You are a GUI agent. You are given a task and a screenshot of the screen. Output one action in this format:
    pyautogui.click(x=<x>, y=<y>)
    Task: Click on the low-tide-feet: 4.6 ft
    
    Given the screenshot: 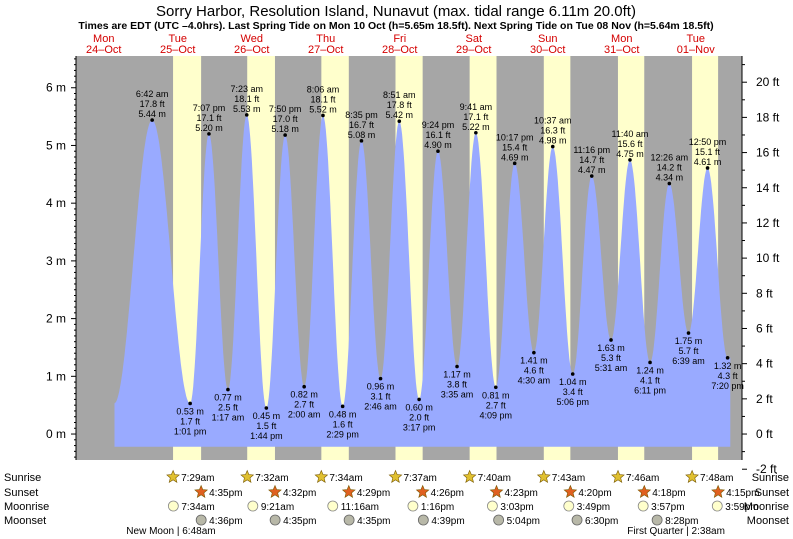 What is the action you would take?
    pyautogui.click(x=534, y=371)
    